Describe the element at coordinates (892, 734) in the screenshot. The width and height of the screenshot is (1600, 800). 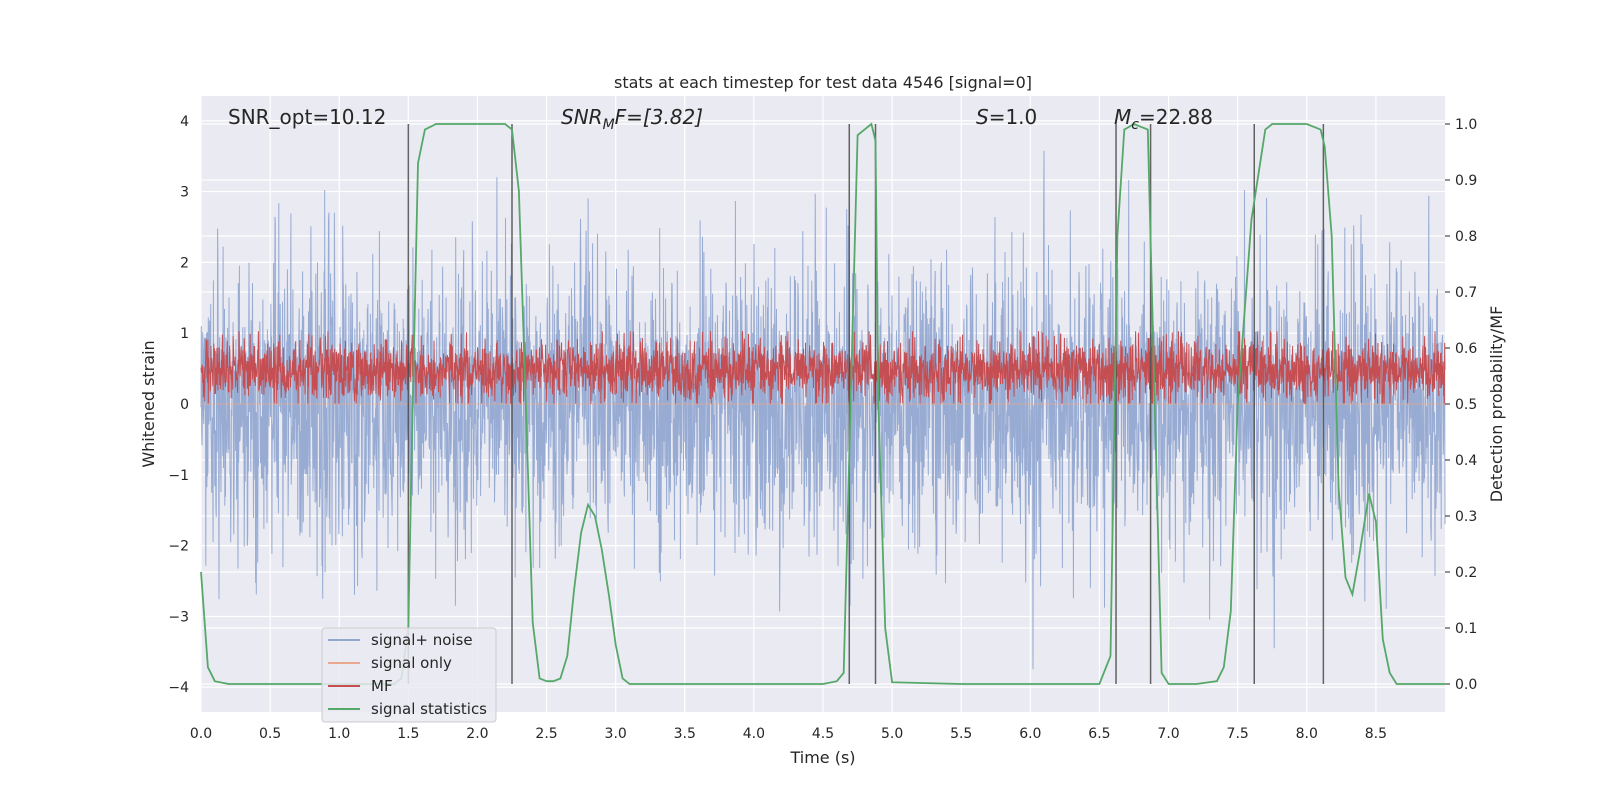
I see `x-tick-label: 5.0` at that location.